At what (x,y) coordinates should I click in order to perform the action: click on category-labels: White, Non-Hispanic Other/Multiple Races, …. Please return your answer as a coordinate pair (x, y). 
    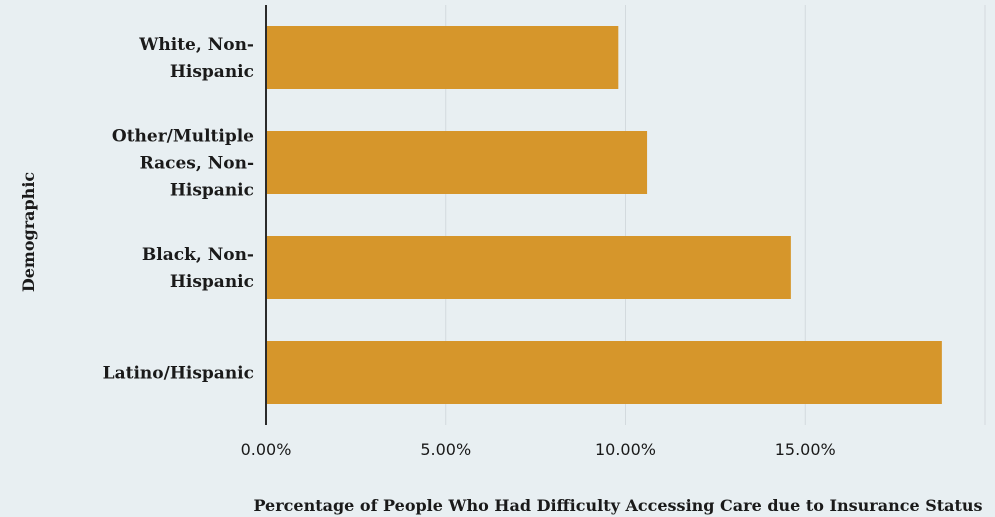
    Looking at the image, I should click on (179, 209).